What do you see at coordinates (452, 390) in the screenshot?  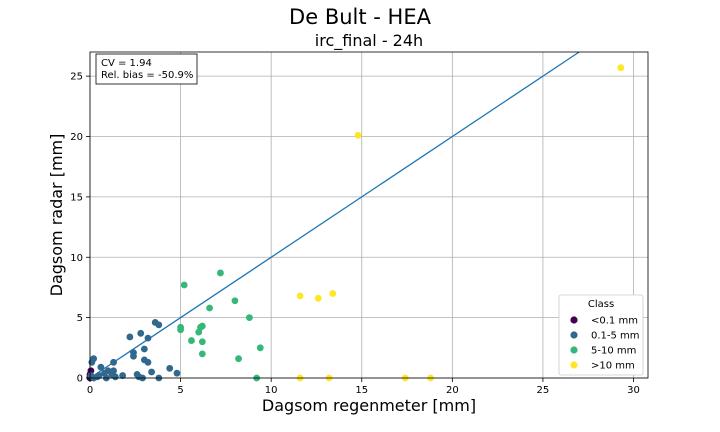 I see `x-tick-label: 20` at bounding box center [452, 390].